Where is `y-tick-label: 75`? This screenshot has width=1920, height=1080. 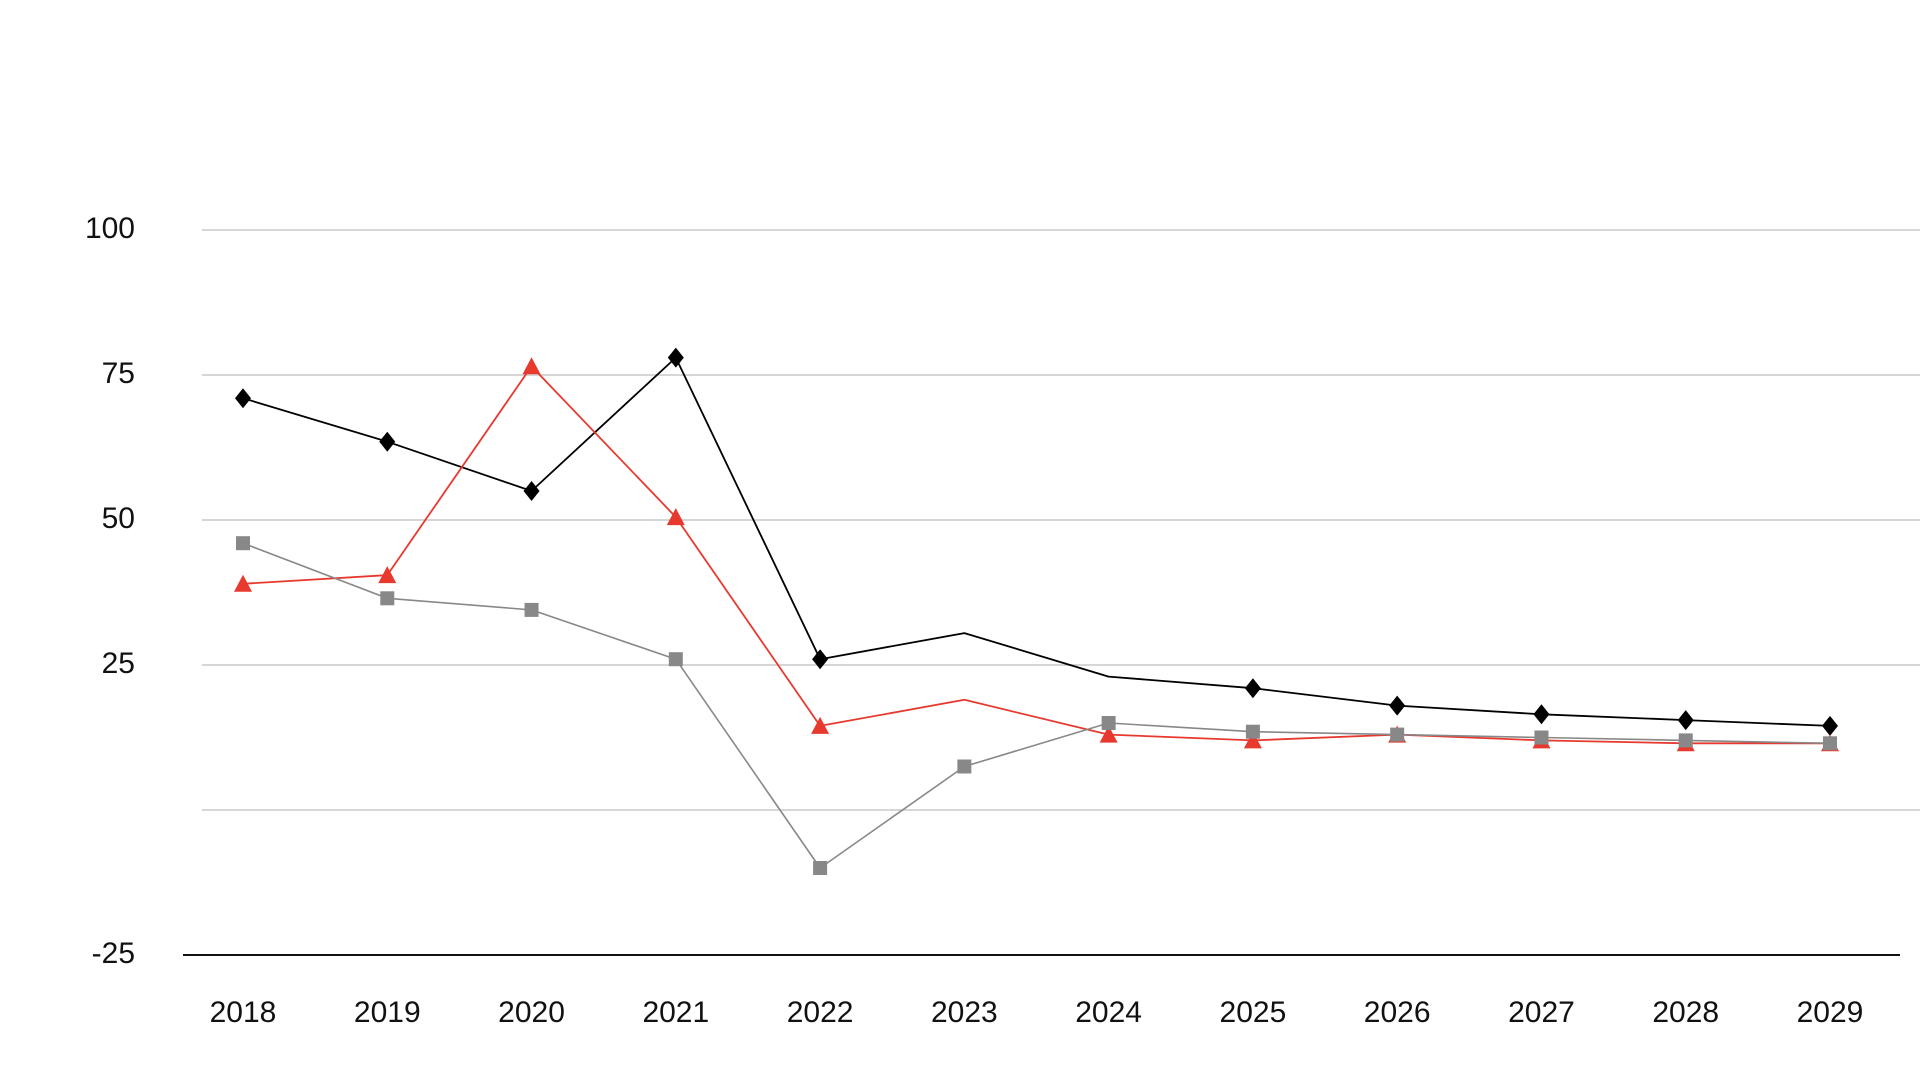 y-tick-label: 75 is located at coordinates (118, 373).